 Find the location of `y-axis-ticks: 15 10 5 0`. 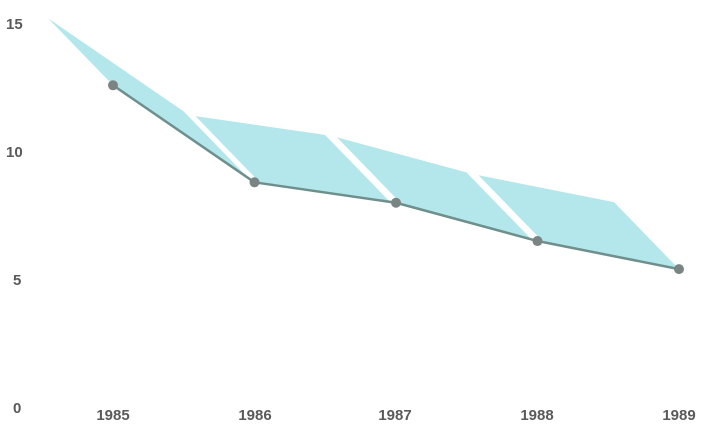

y-axis-ticks: 15 10 5 0 is located at coordinates (14, 216).